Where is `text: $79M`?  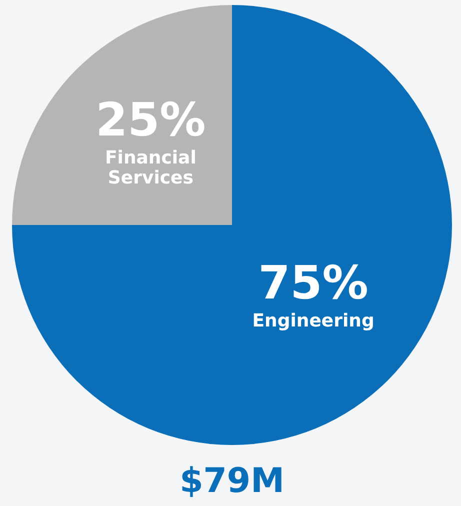 text: $79M is located at coordinates (232, 481).